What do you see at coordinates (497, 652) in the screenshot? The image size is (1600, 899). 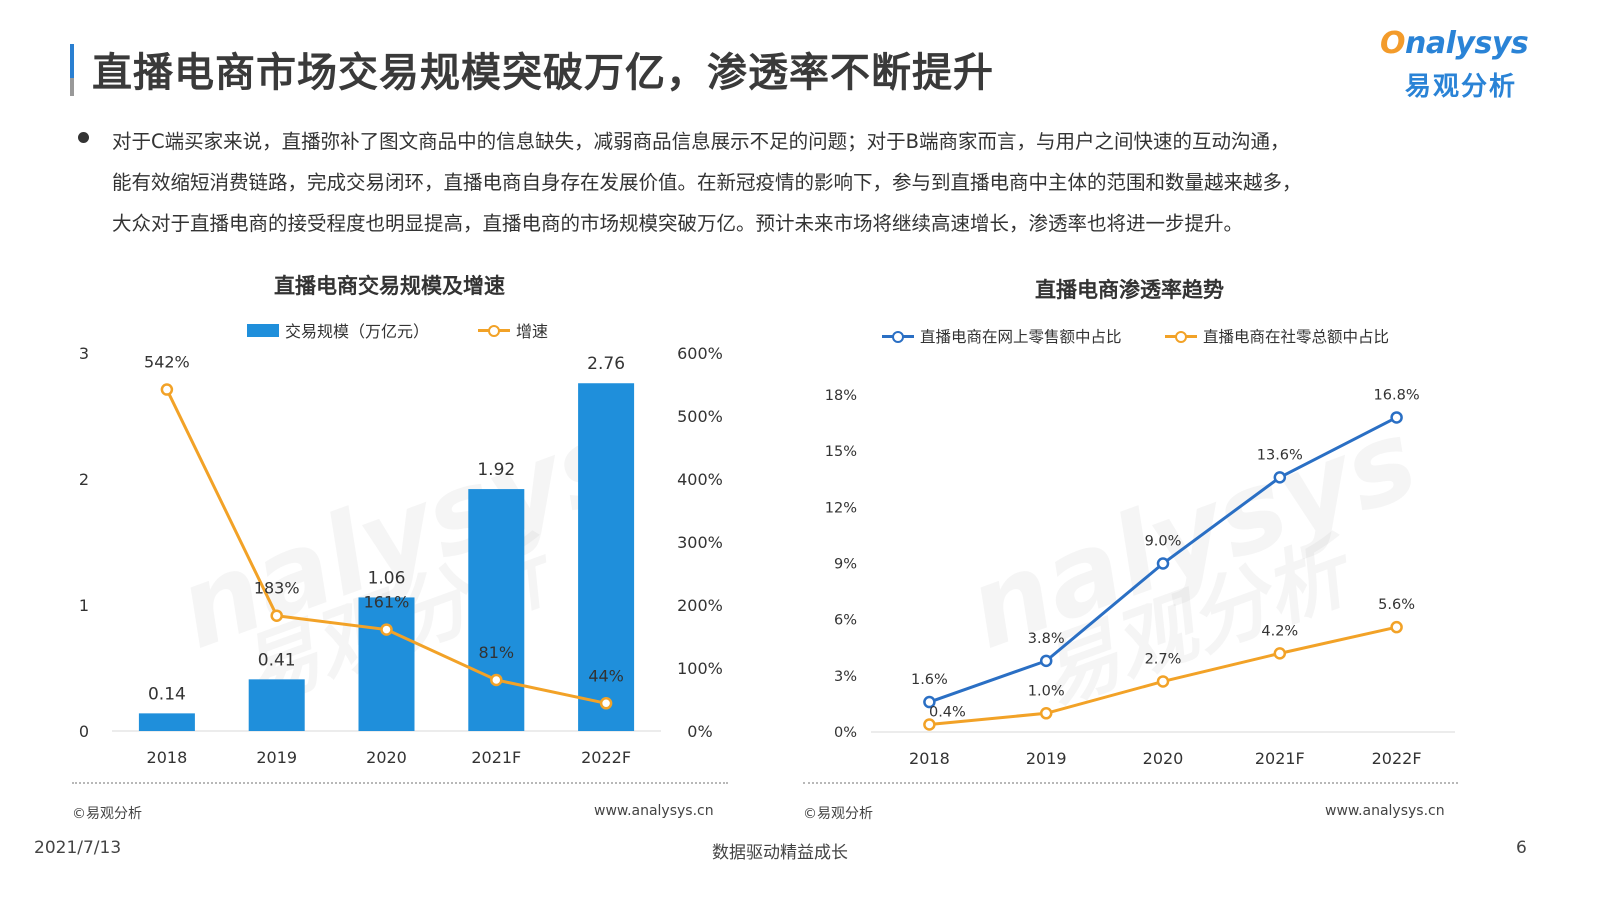 I see `growth-value-label: 81%` at bounding box center [497, 652].